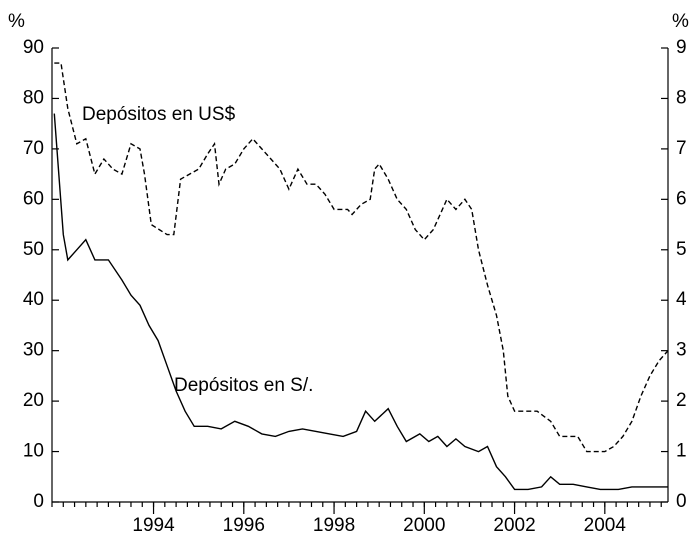  I want to click on y2-tick-label: 8, so click(681, 97).